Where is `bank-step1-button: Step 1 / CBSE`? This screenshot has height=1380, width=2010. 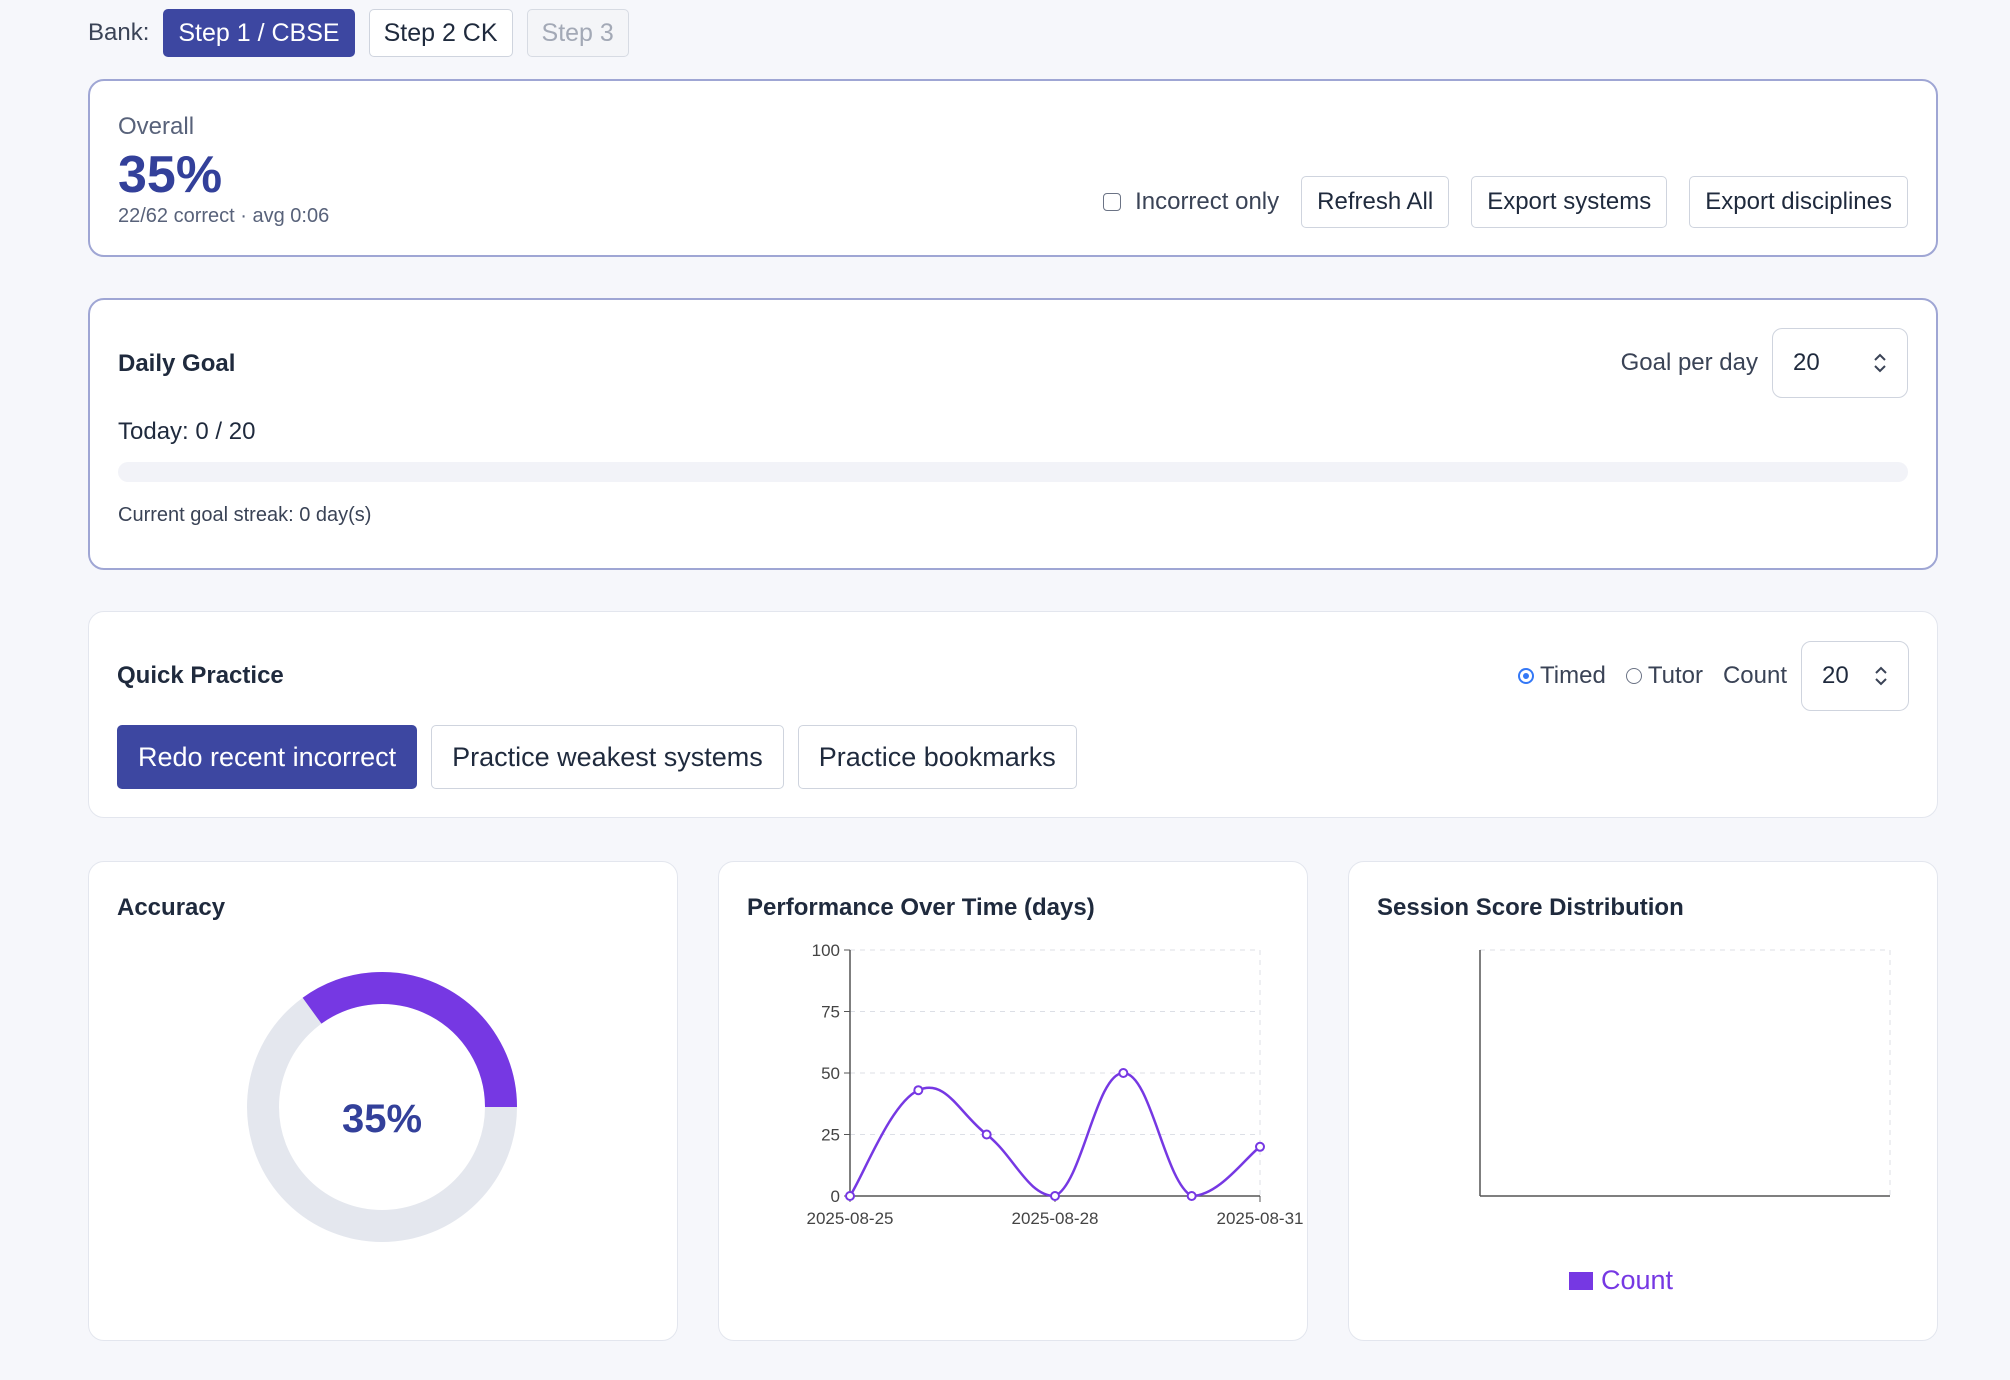 bank-step1-button: Step 1 / CBSE is located at coordinates (259, 33).